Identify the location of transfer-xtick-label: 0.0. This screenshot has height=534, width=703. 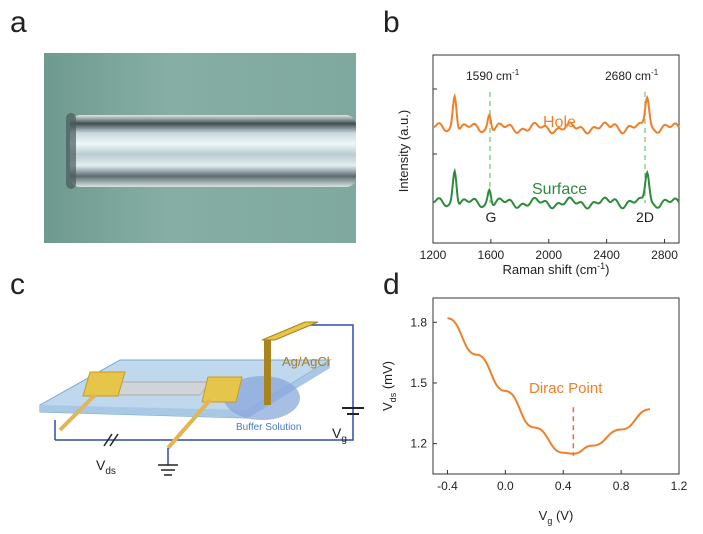
(505, 486).